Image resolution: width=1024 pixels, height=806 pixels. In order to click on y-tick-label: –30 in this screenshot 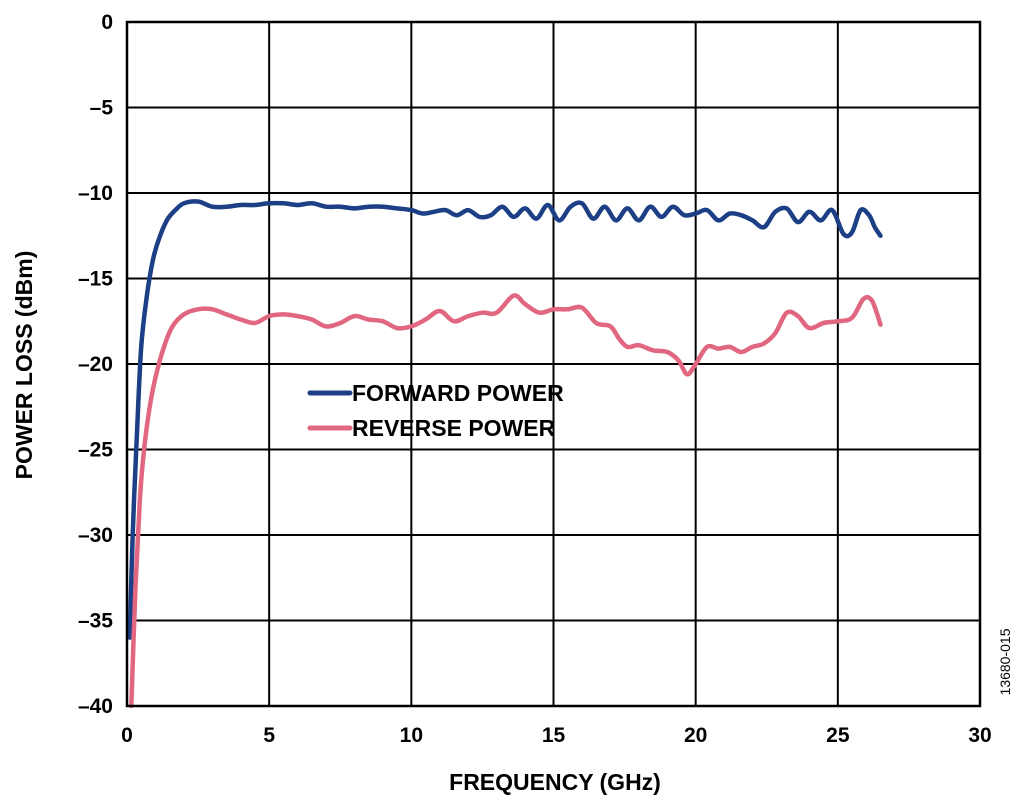, I will do `click(95, 535)`.